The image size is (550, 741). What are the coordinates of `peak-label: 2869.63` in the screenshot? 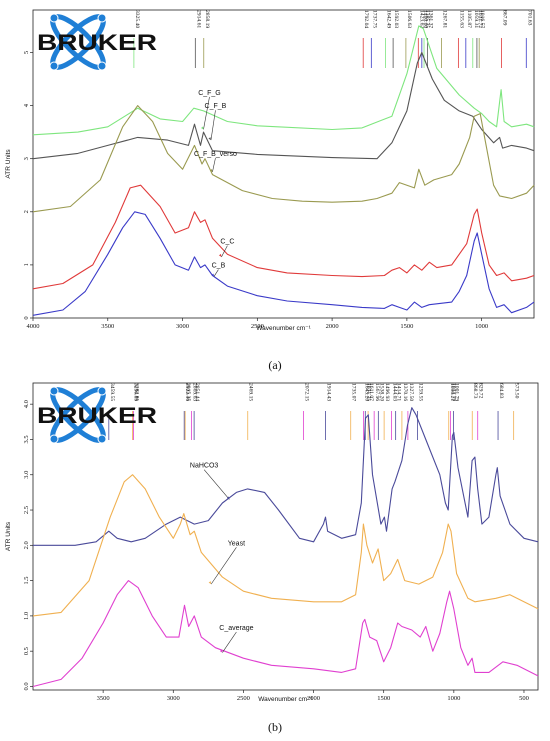 It's located at (195, 392).